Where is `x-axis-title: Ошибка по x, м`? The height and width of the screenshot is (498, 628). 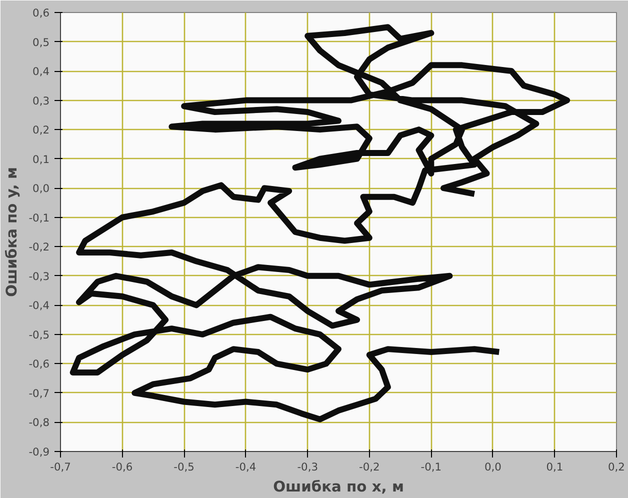
x-axis-title: Ошибка по x, м is located at coordinates (338, 487).